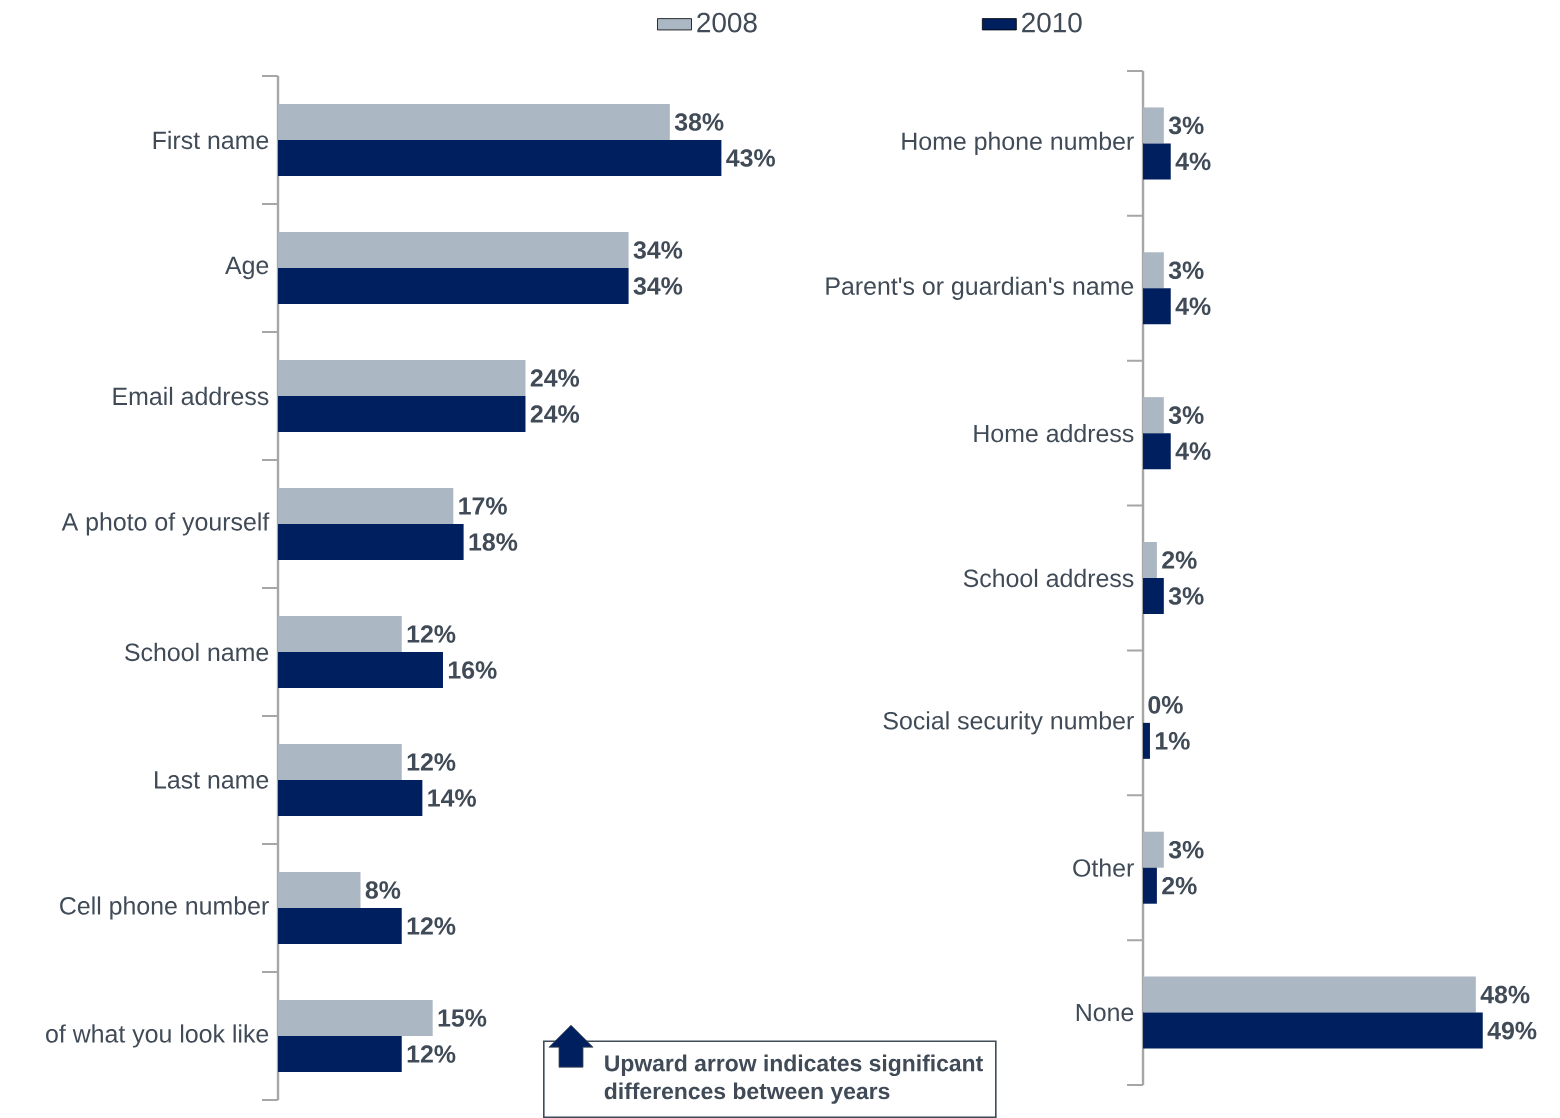 This screenshot has width=1560, height=1118. Describe the element at coordinates (1048, 578) in the screenshot. I see `y-tick-label: School address` at that location.